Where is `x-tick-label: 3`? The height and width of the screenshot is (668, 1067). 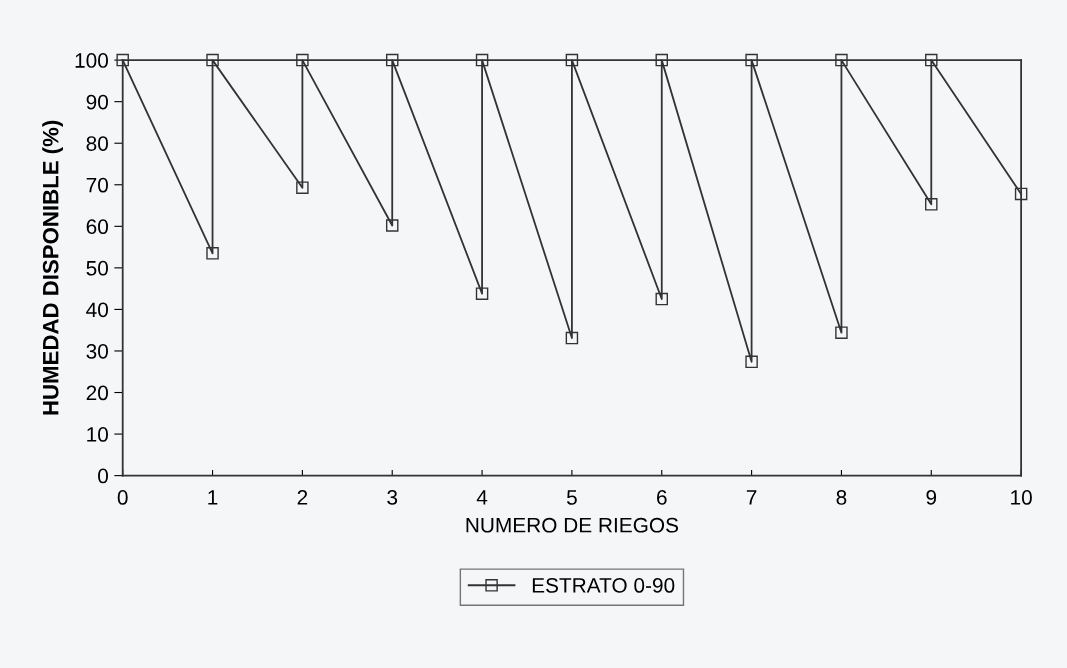
x-tick-label: 3 is located at coordinates (392, 497).